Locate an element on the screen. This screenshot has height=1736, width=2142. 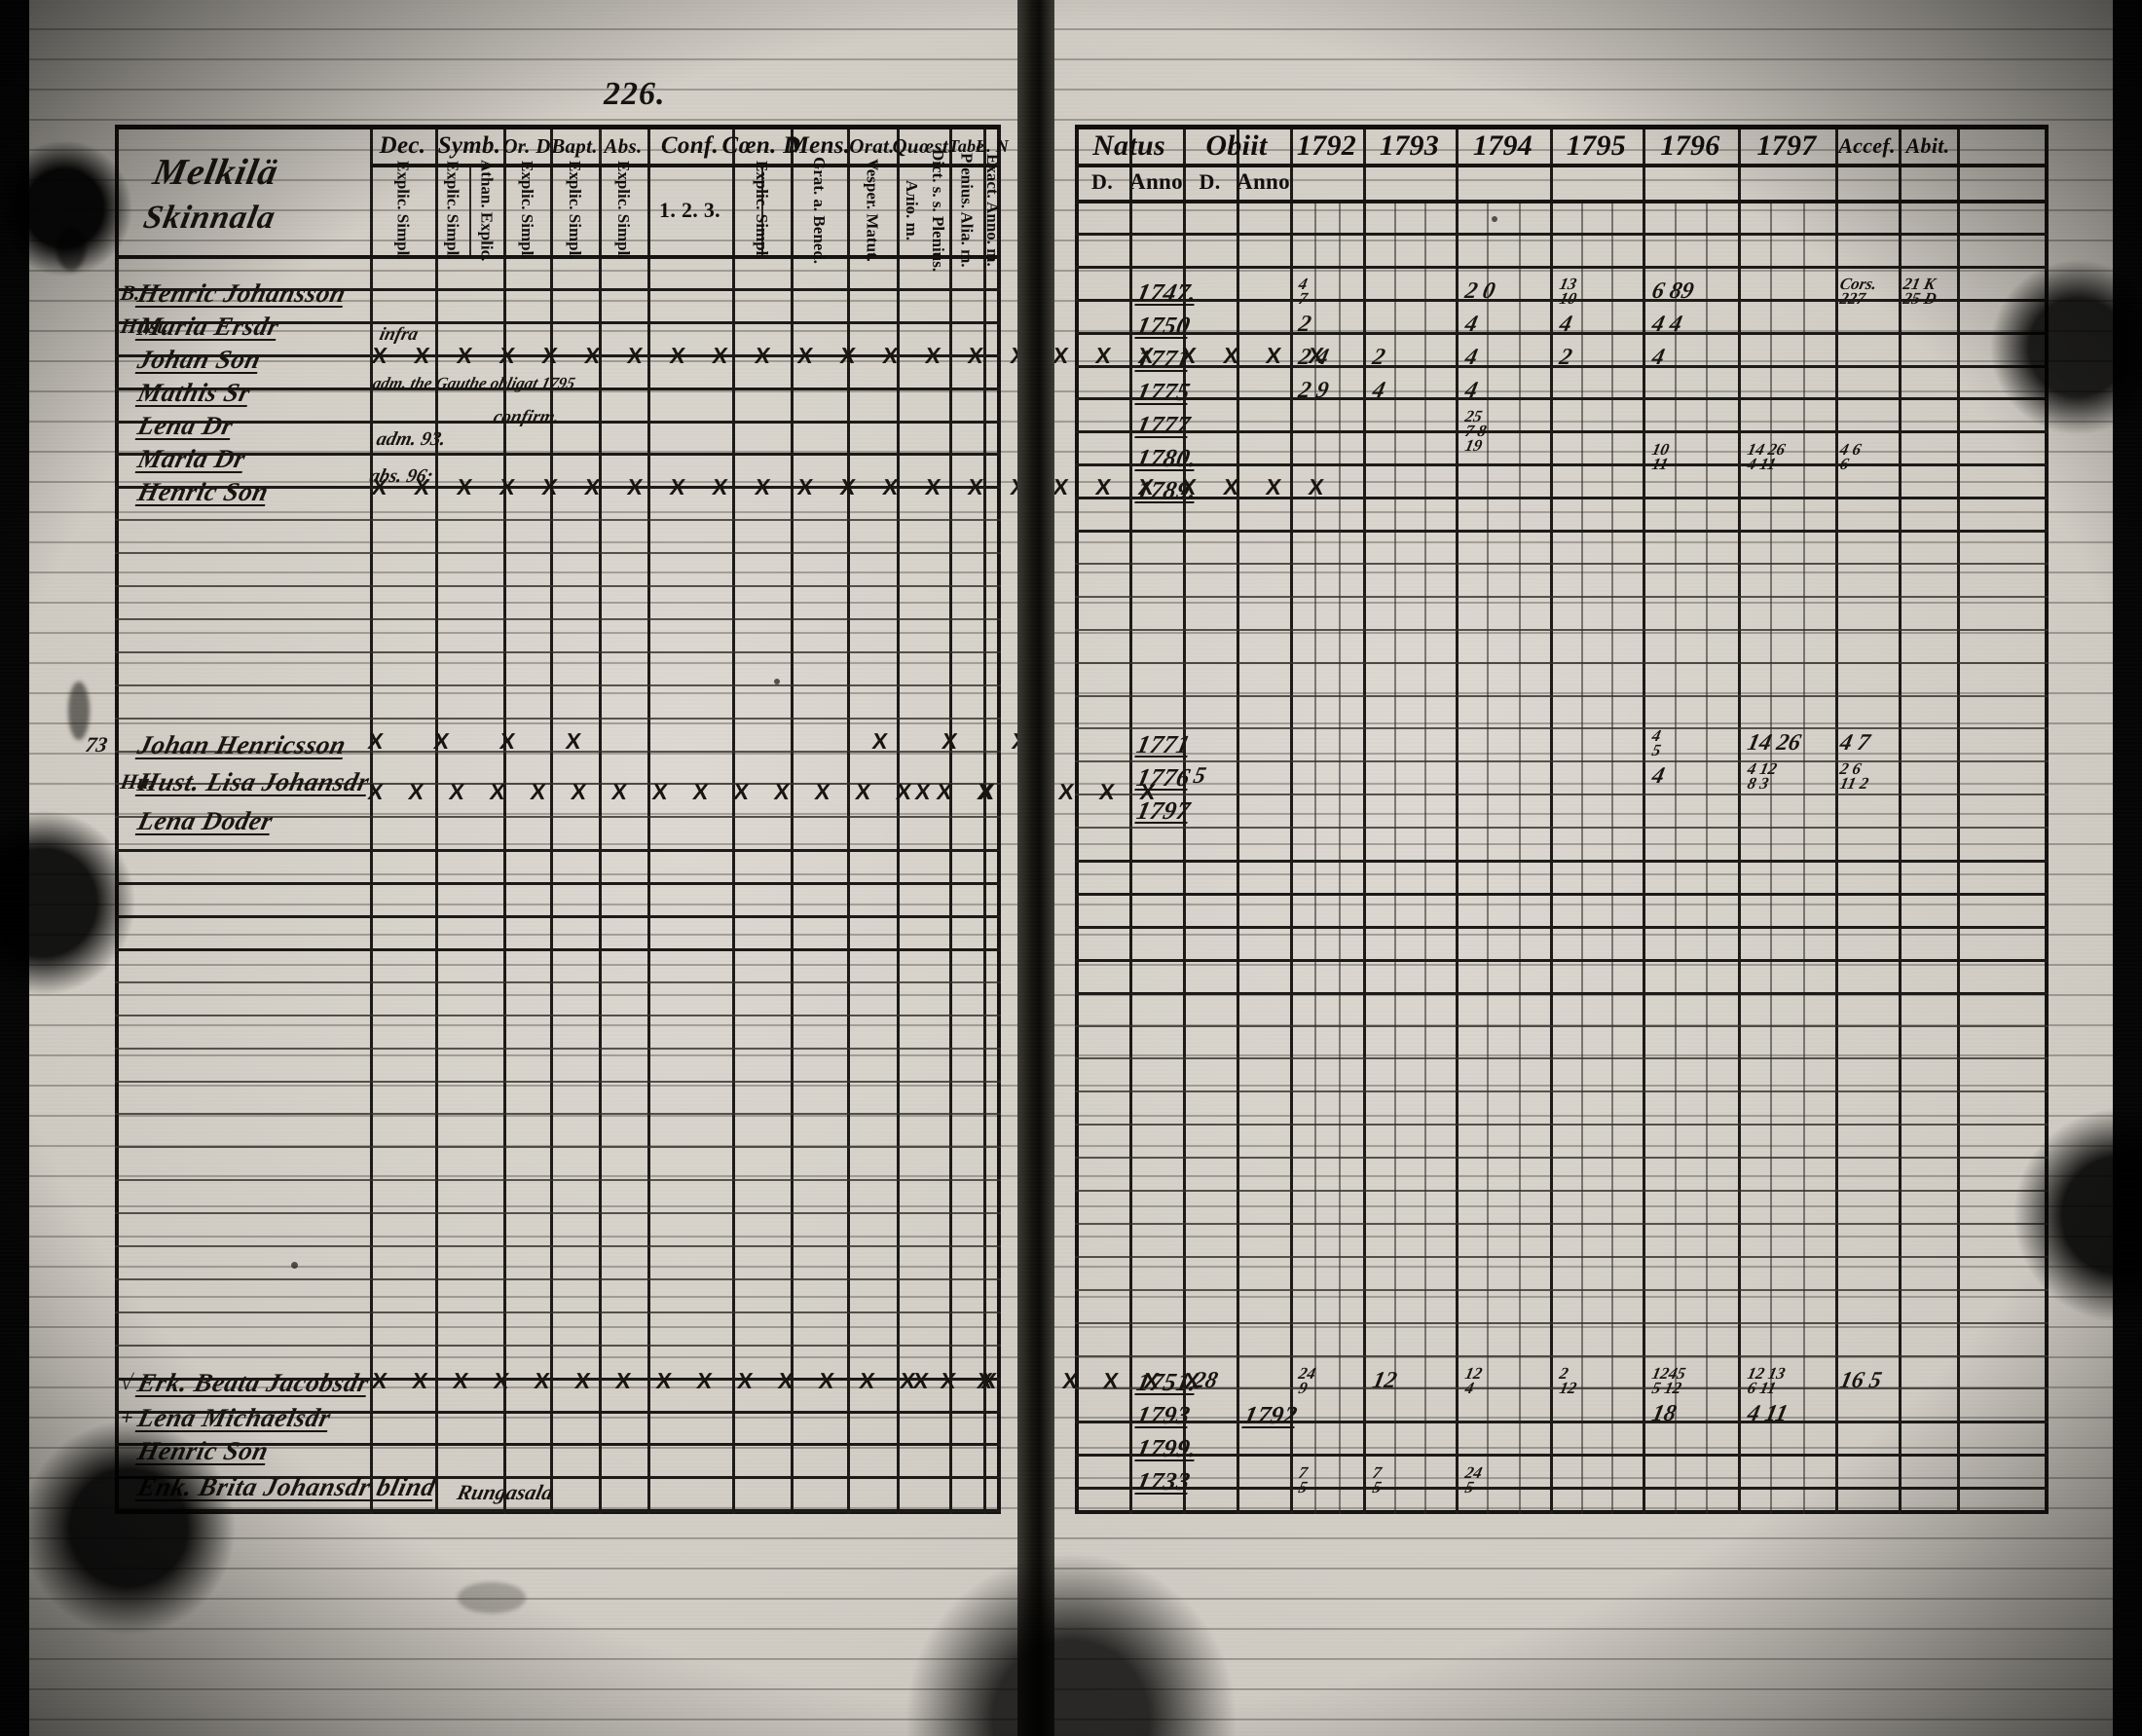
left-col-subheader-2: Athan. Explic. is located at coordinates (487, 210).